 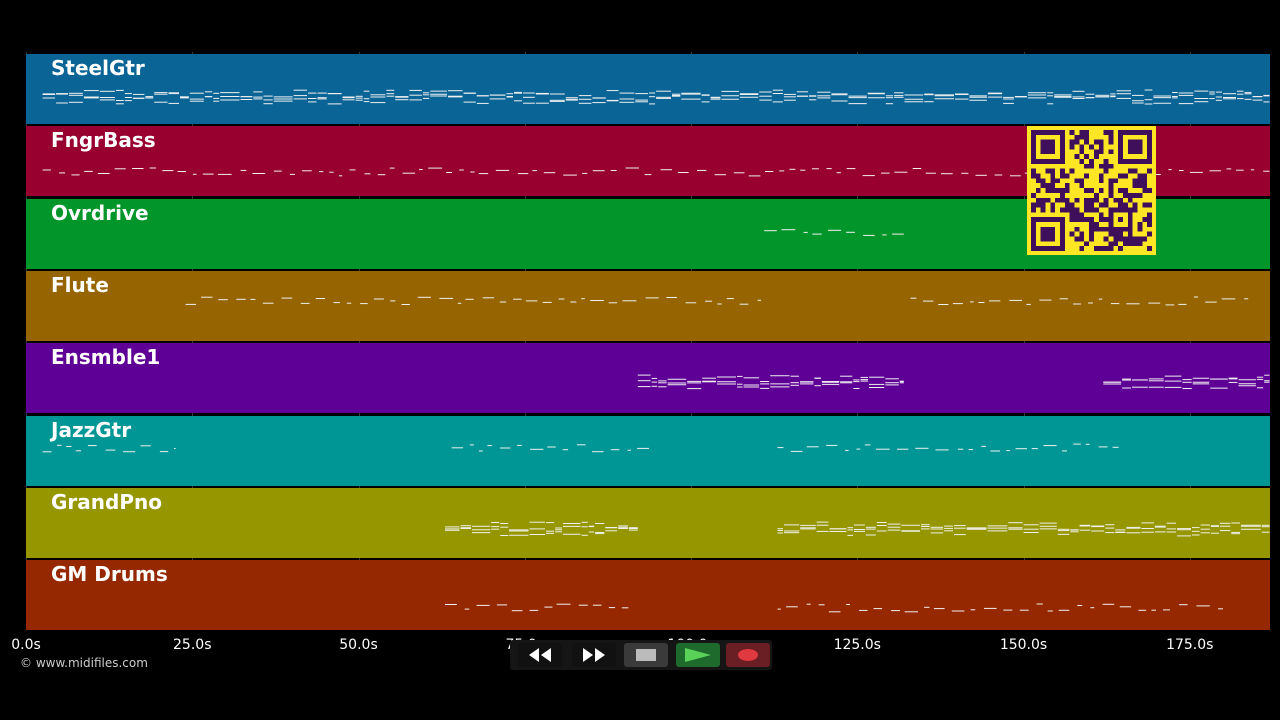 I want to click on rewind-button, so click(x=540, y=655).